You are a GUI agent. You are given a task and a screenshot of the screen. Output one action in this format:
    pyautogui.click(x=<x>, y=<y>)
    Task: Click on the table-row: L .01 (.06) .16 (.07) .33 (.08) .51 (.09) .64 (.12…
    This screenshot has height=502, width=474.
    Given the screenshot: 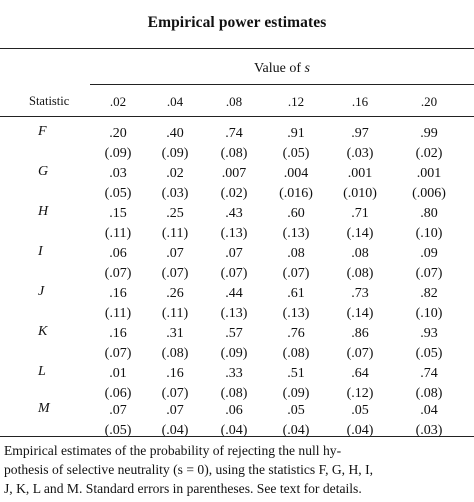 What is the action you would take?
    pyautogui.click(x=237, y=384)
    